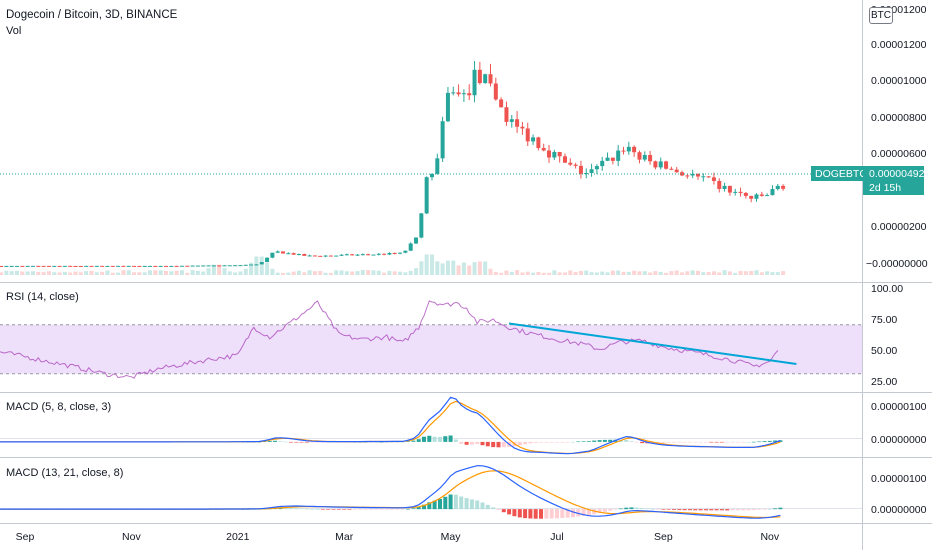 This screenshot has width=932, height=550. Describe the element at coordinates (899, 423) in the screenshot. I see `macd-fast-axis: 0.00000100 0.00000000` at that location.